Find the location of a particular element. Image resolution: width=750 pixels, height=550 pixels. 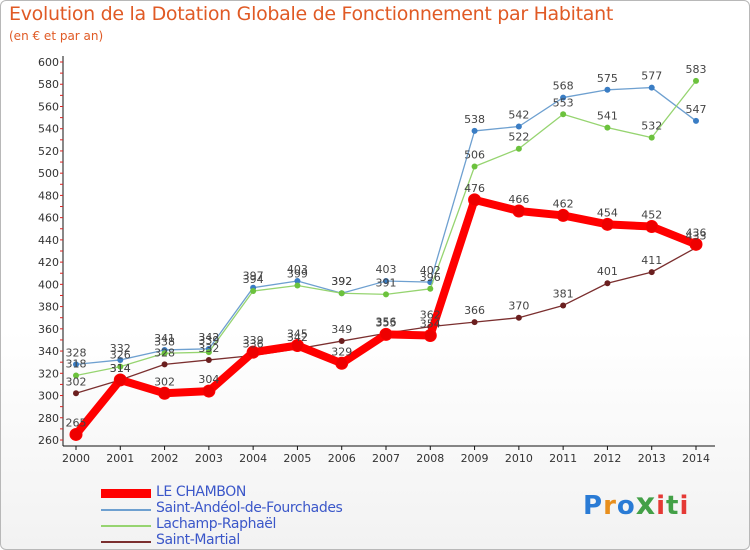

x-tick-label: 2007 is located at coordinates (386, 458).